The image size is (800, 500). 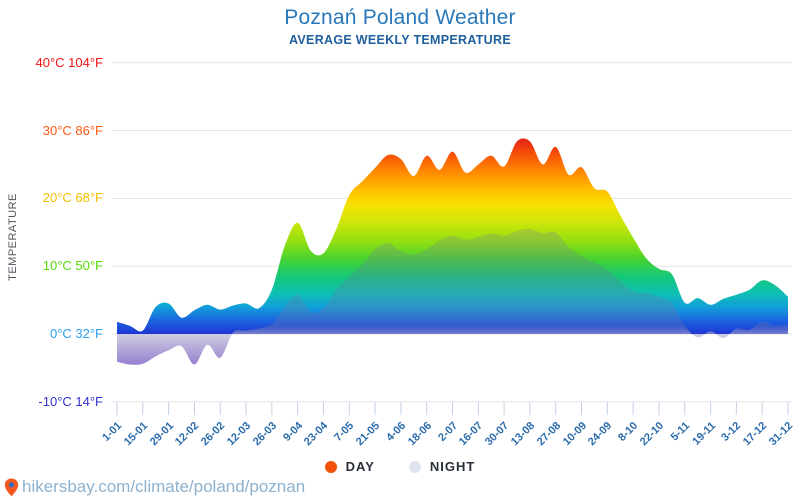 What do you see at coordinates (400, 40) in the screenshot?
I see `chart-subtitle: AVERAGE WEEKLY TEMPERATURE` at bounding box center [400, 40].